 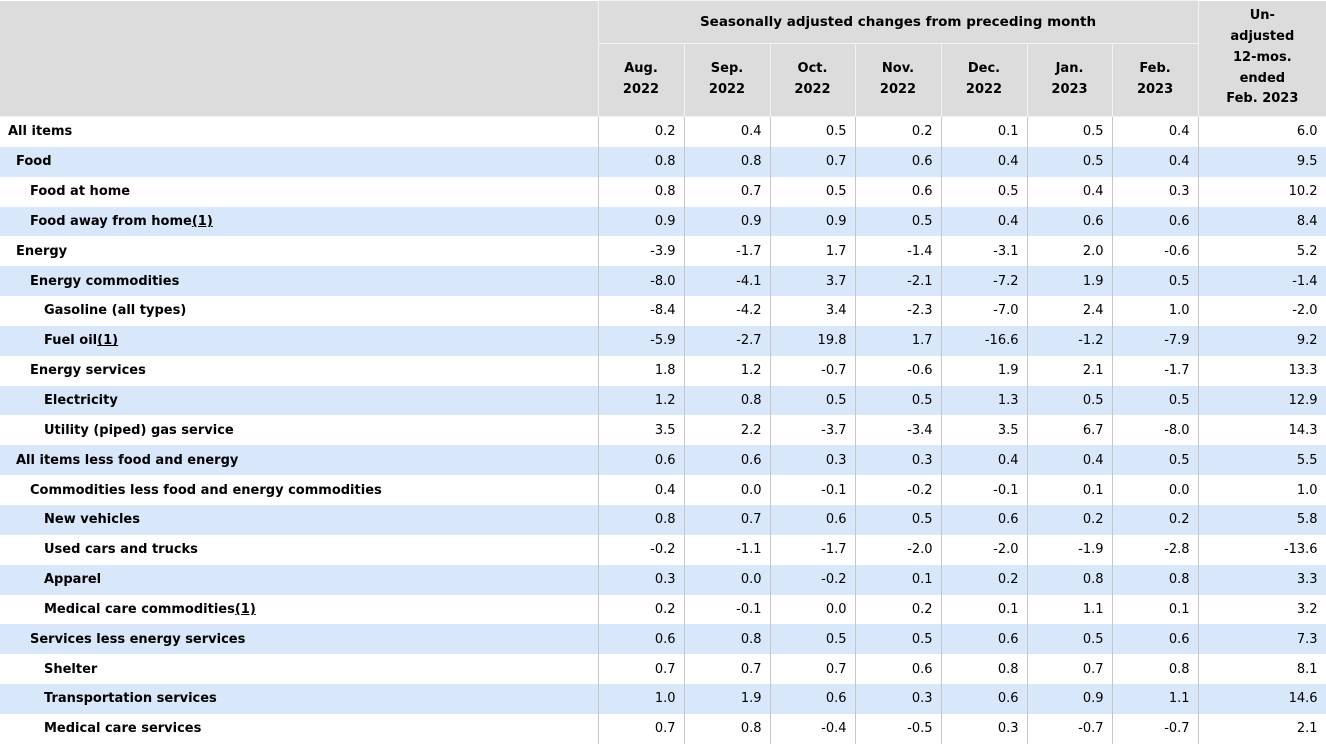 I want to click on unadjusted-12mo-cell: 9.5, so click(x=1261, y=161).